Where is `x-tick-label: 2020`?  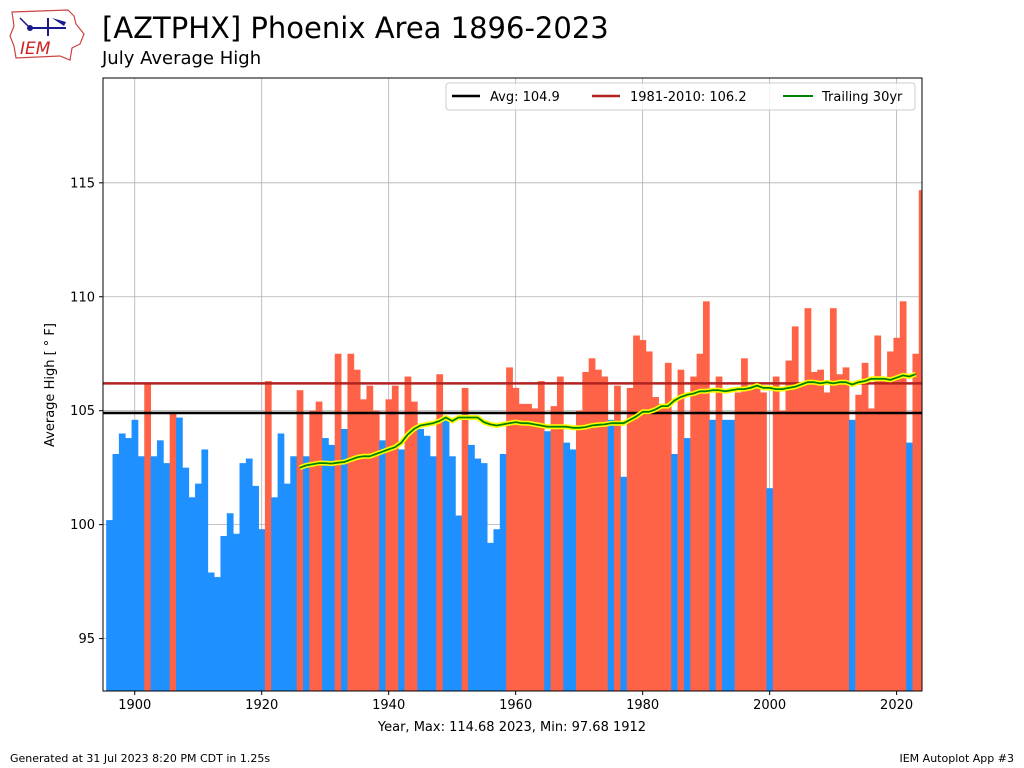
x-tick-label: 2020 is located at coordinates (896, 705).